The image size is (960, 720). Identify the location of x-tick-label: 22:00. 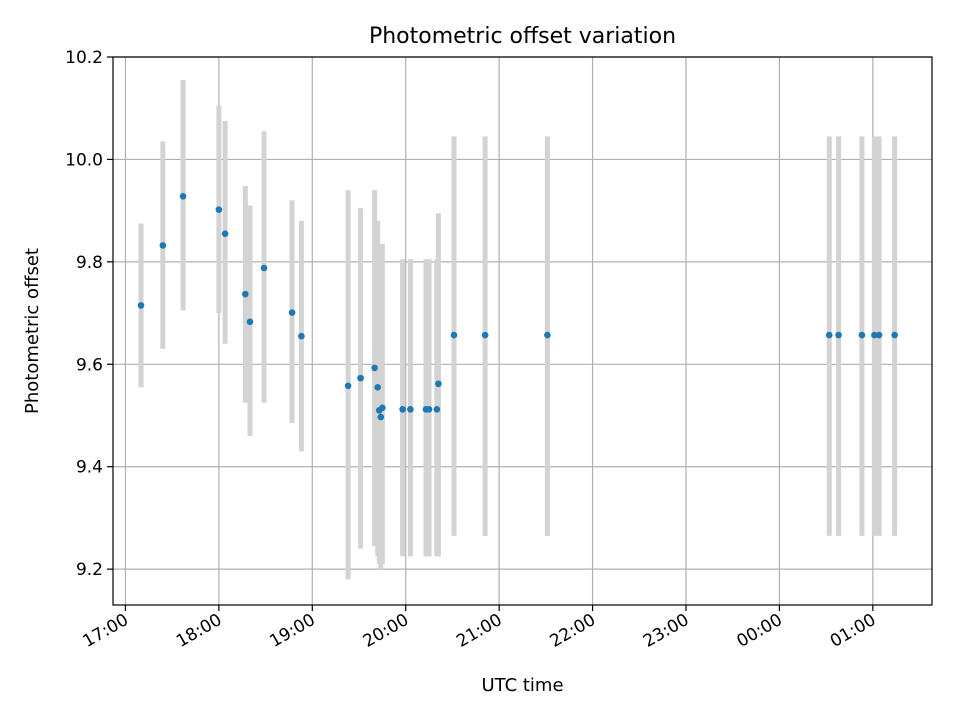
(573, 631).